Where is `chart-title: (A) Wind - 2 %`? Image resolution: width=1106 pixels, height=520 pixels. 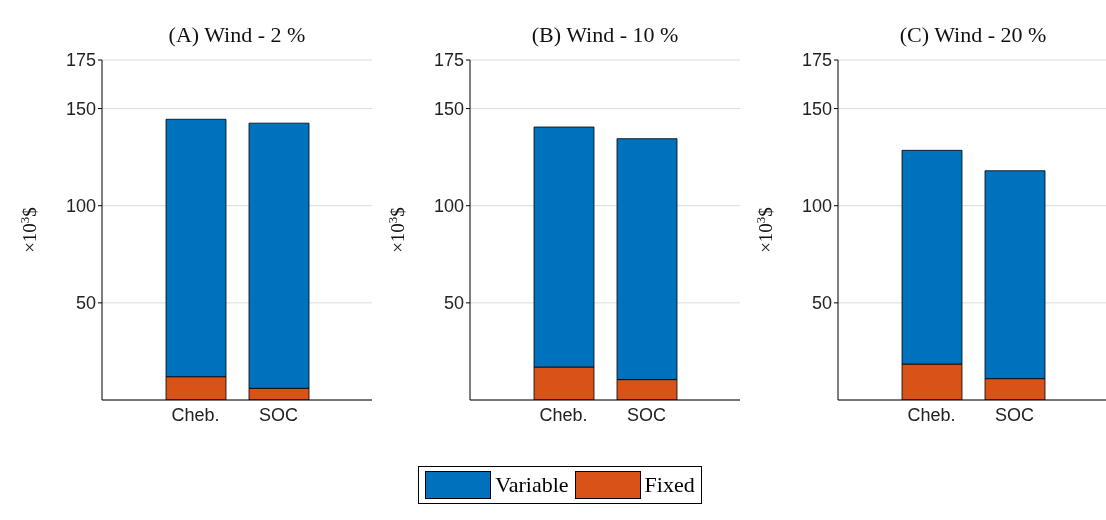 chart-title: (A) Wind - 2 % is located at coordinates (237, 35).